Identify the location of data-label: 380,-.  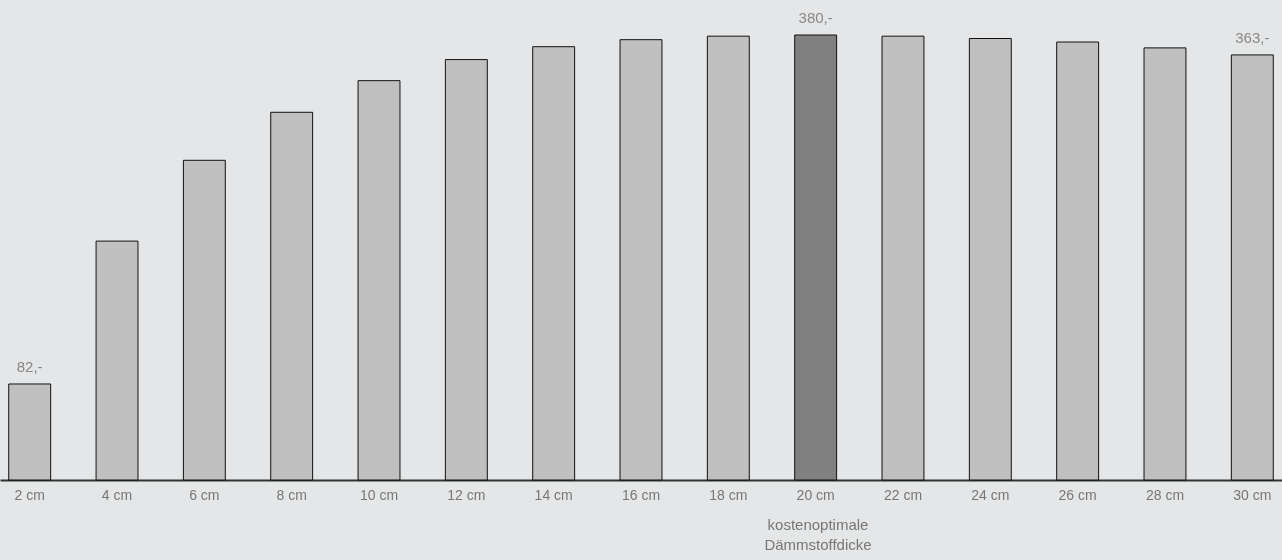
(815, 17).